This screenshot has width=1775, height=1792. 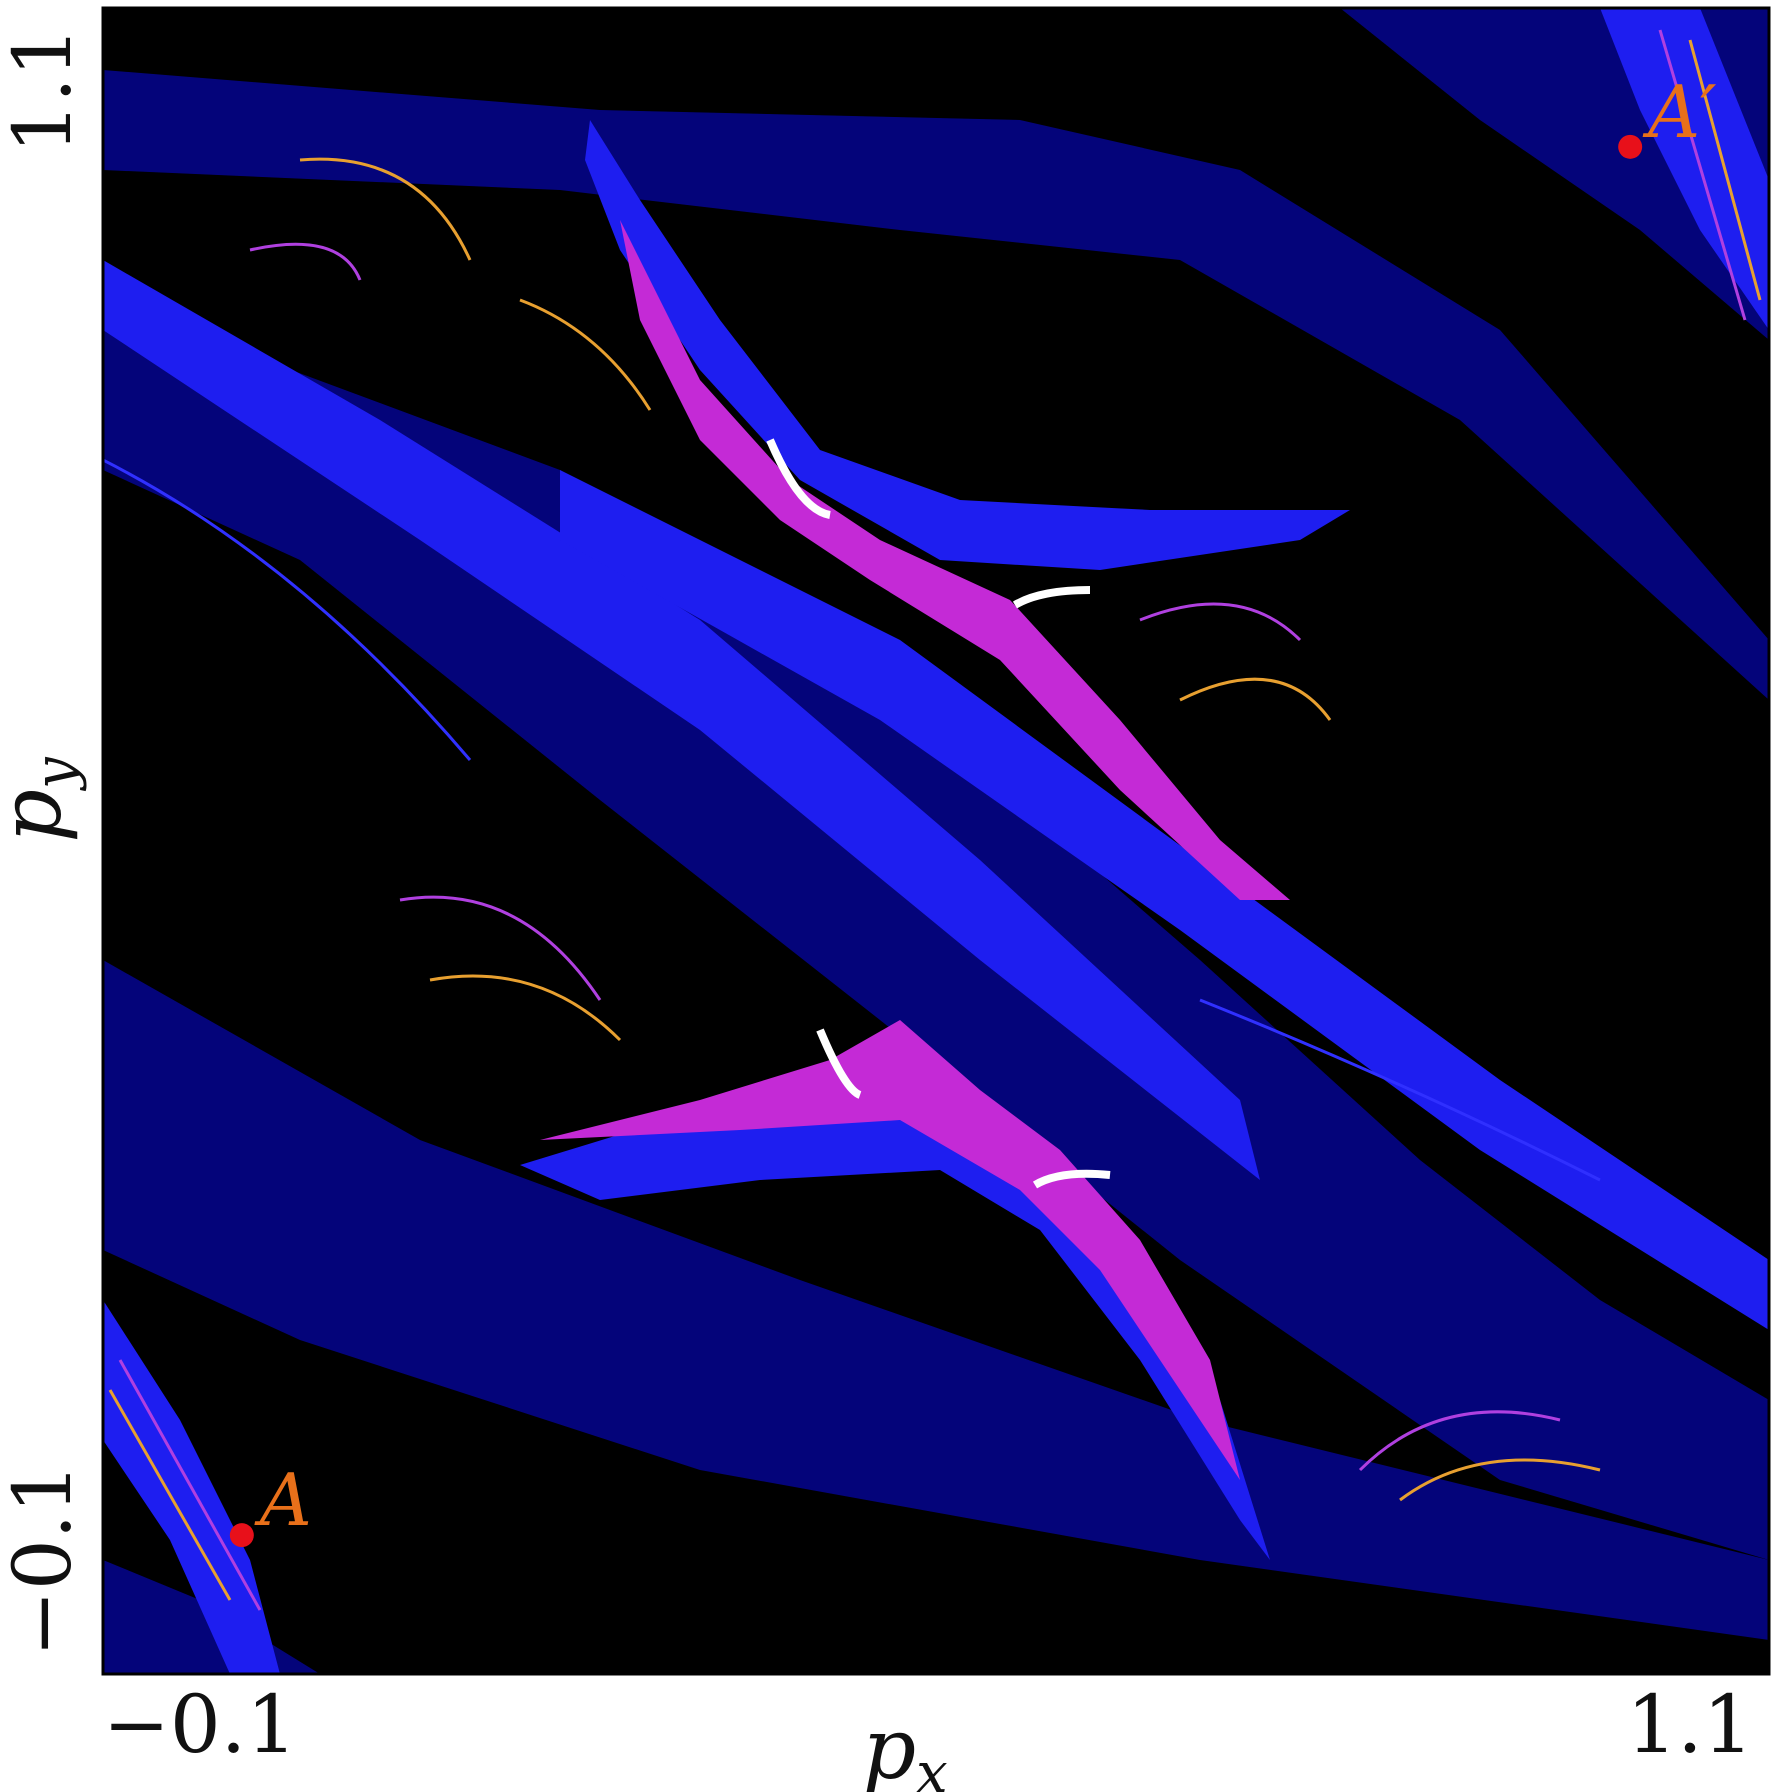 I want to click on y-tick-label-min: −0.1, so click(x=44, y=1560).